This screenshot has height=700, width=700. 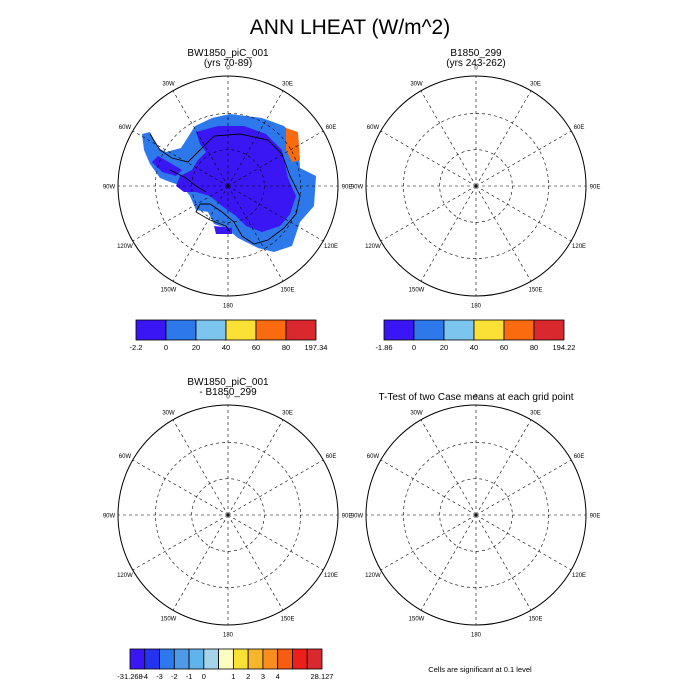 I want to click on panel-case2: B1850_299 (yrs 243-262), so click(x=477, y=150).